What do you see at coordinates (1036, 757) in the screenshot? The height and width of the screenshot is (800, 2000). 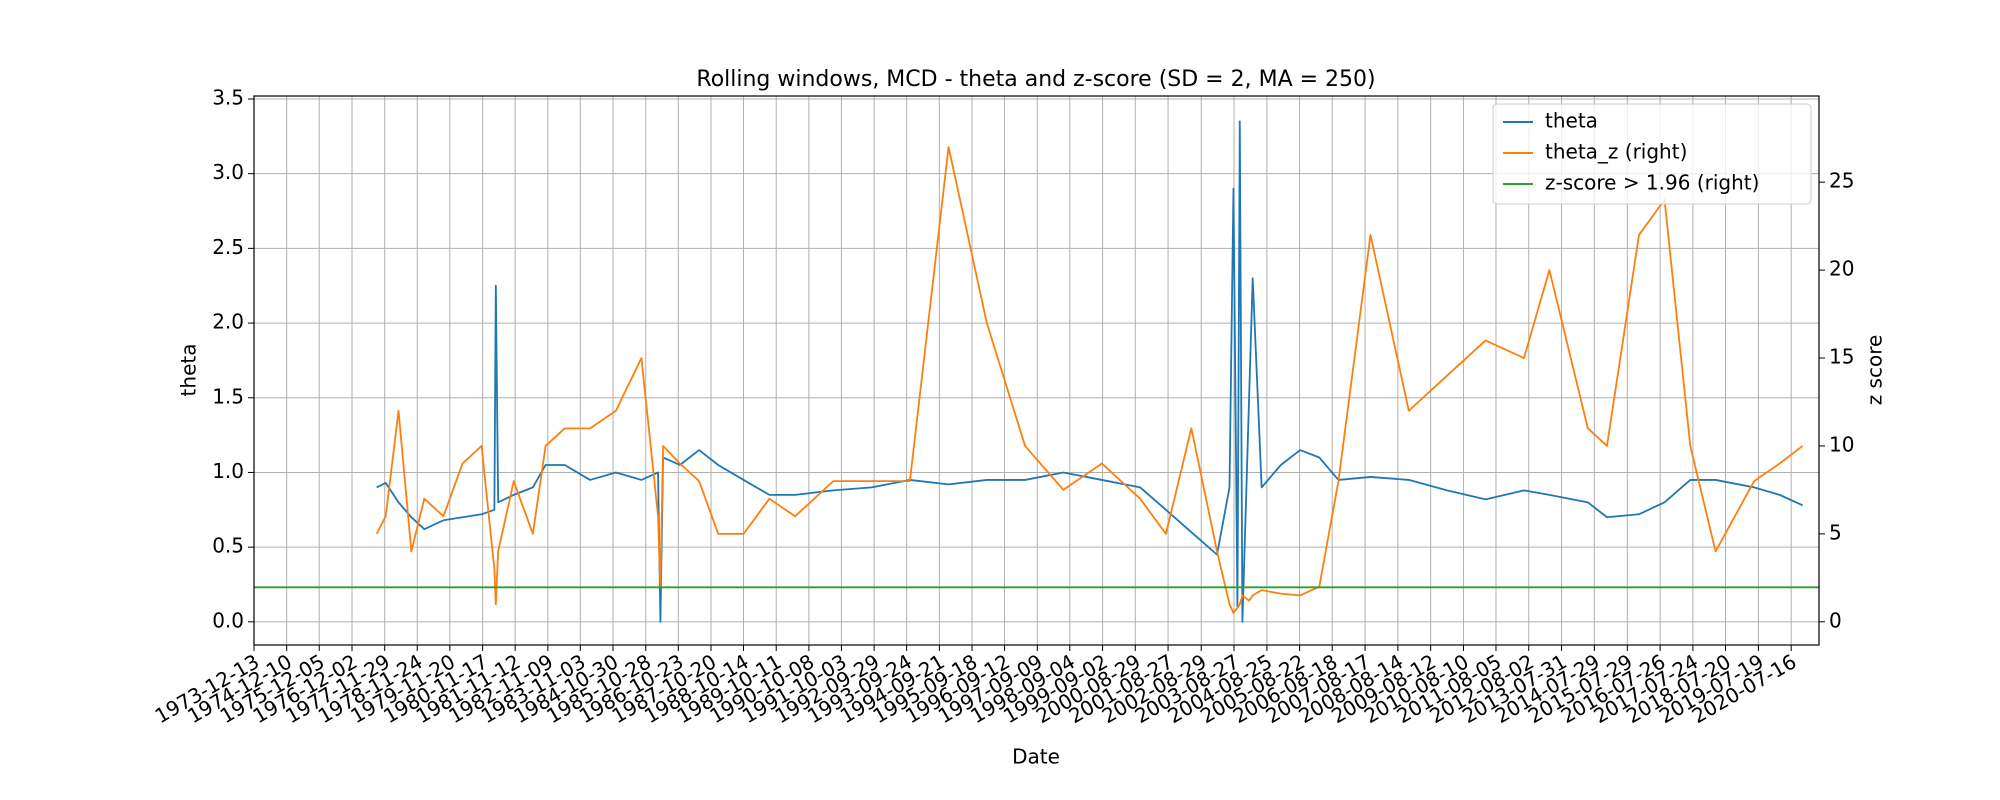 I see `x-axis-label: Date` at bounding box center [1036, 757].